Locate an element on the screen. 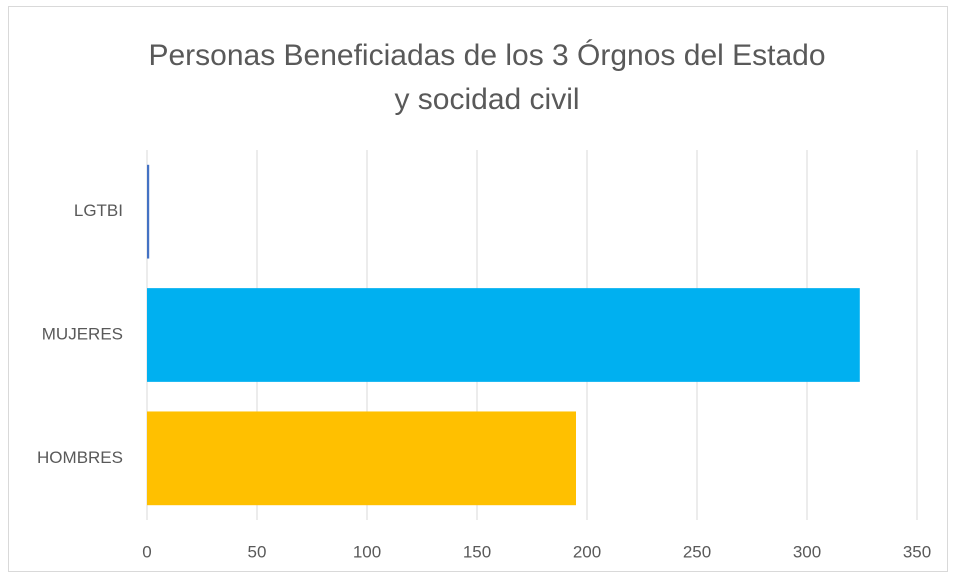 This screenshot has width=955, height=578. x-tick-label: 250 is located at coordinates (697, 551).